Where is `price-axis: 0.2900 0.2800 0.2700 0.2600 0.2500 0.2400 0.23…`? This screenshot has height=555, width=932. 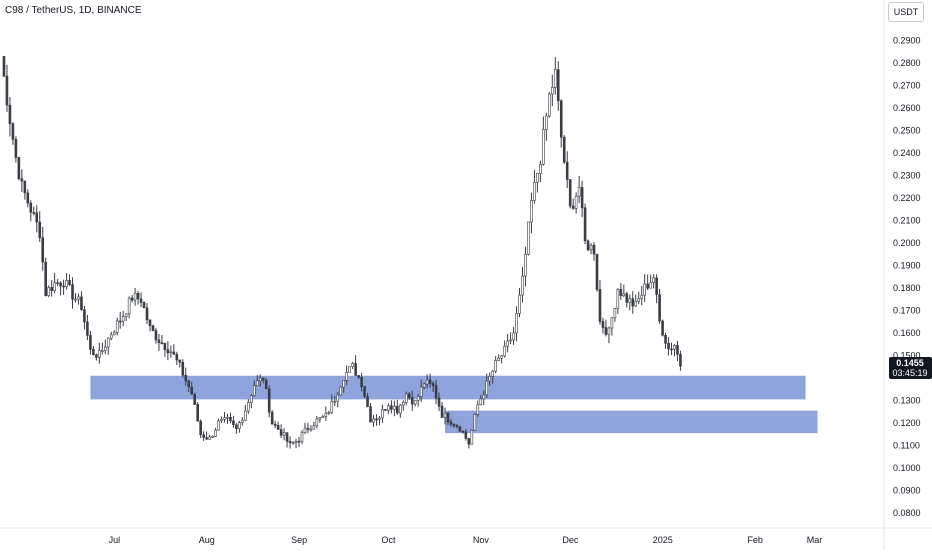 price-axis: 0.2900 0.2800 0.2700 0.2600 0.2500 0.2400 0.23… is located at coordinates (907, 277).